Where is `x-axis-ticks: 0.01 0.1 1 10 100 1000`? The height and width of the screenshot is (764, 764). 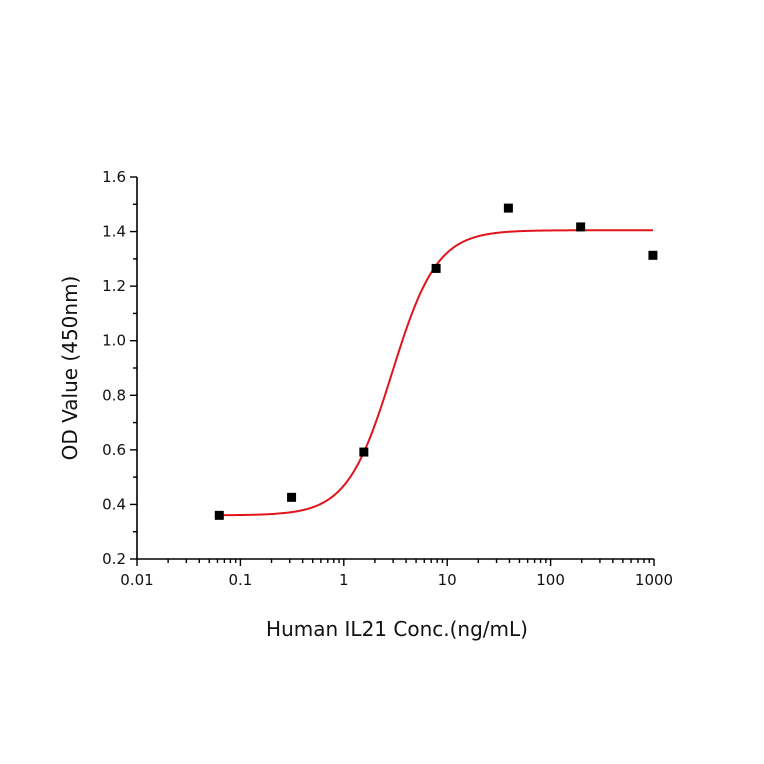 x-axis-ticks: 0.01 0.1 1 10 100 1000 is located at coordinates (396, 574).